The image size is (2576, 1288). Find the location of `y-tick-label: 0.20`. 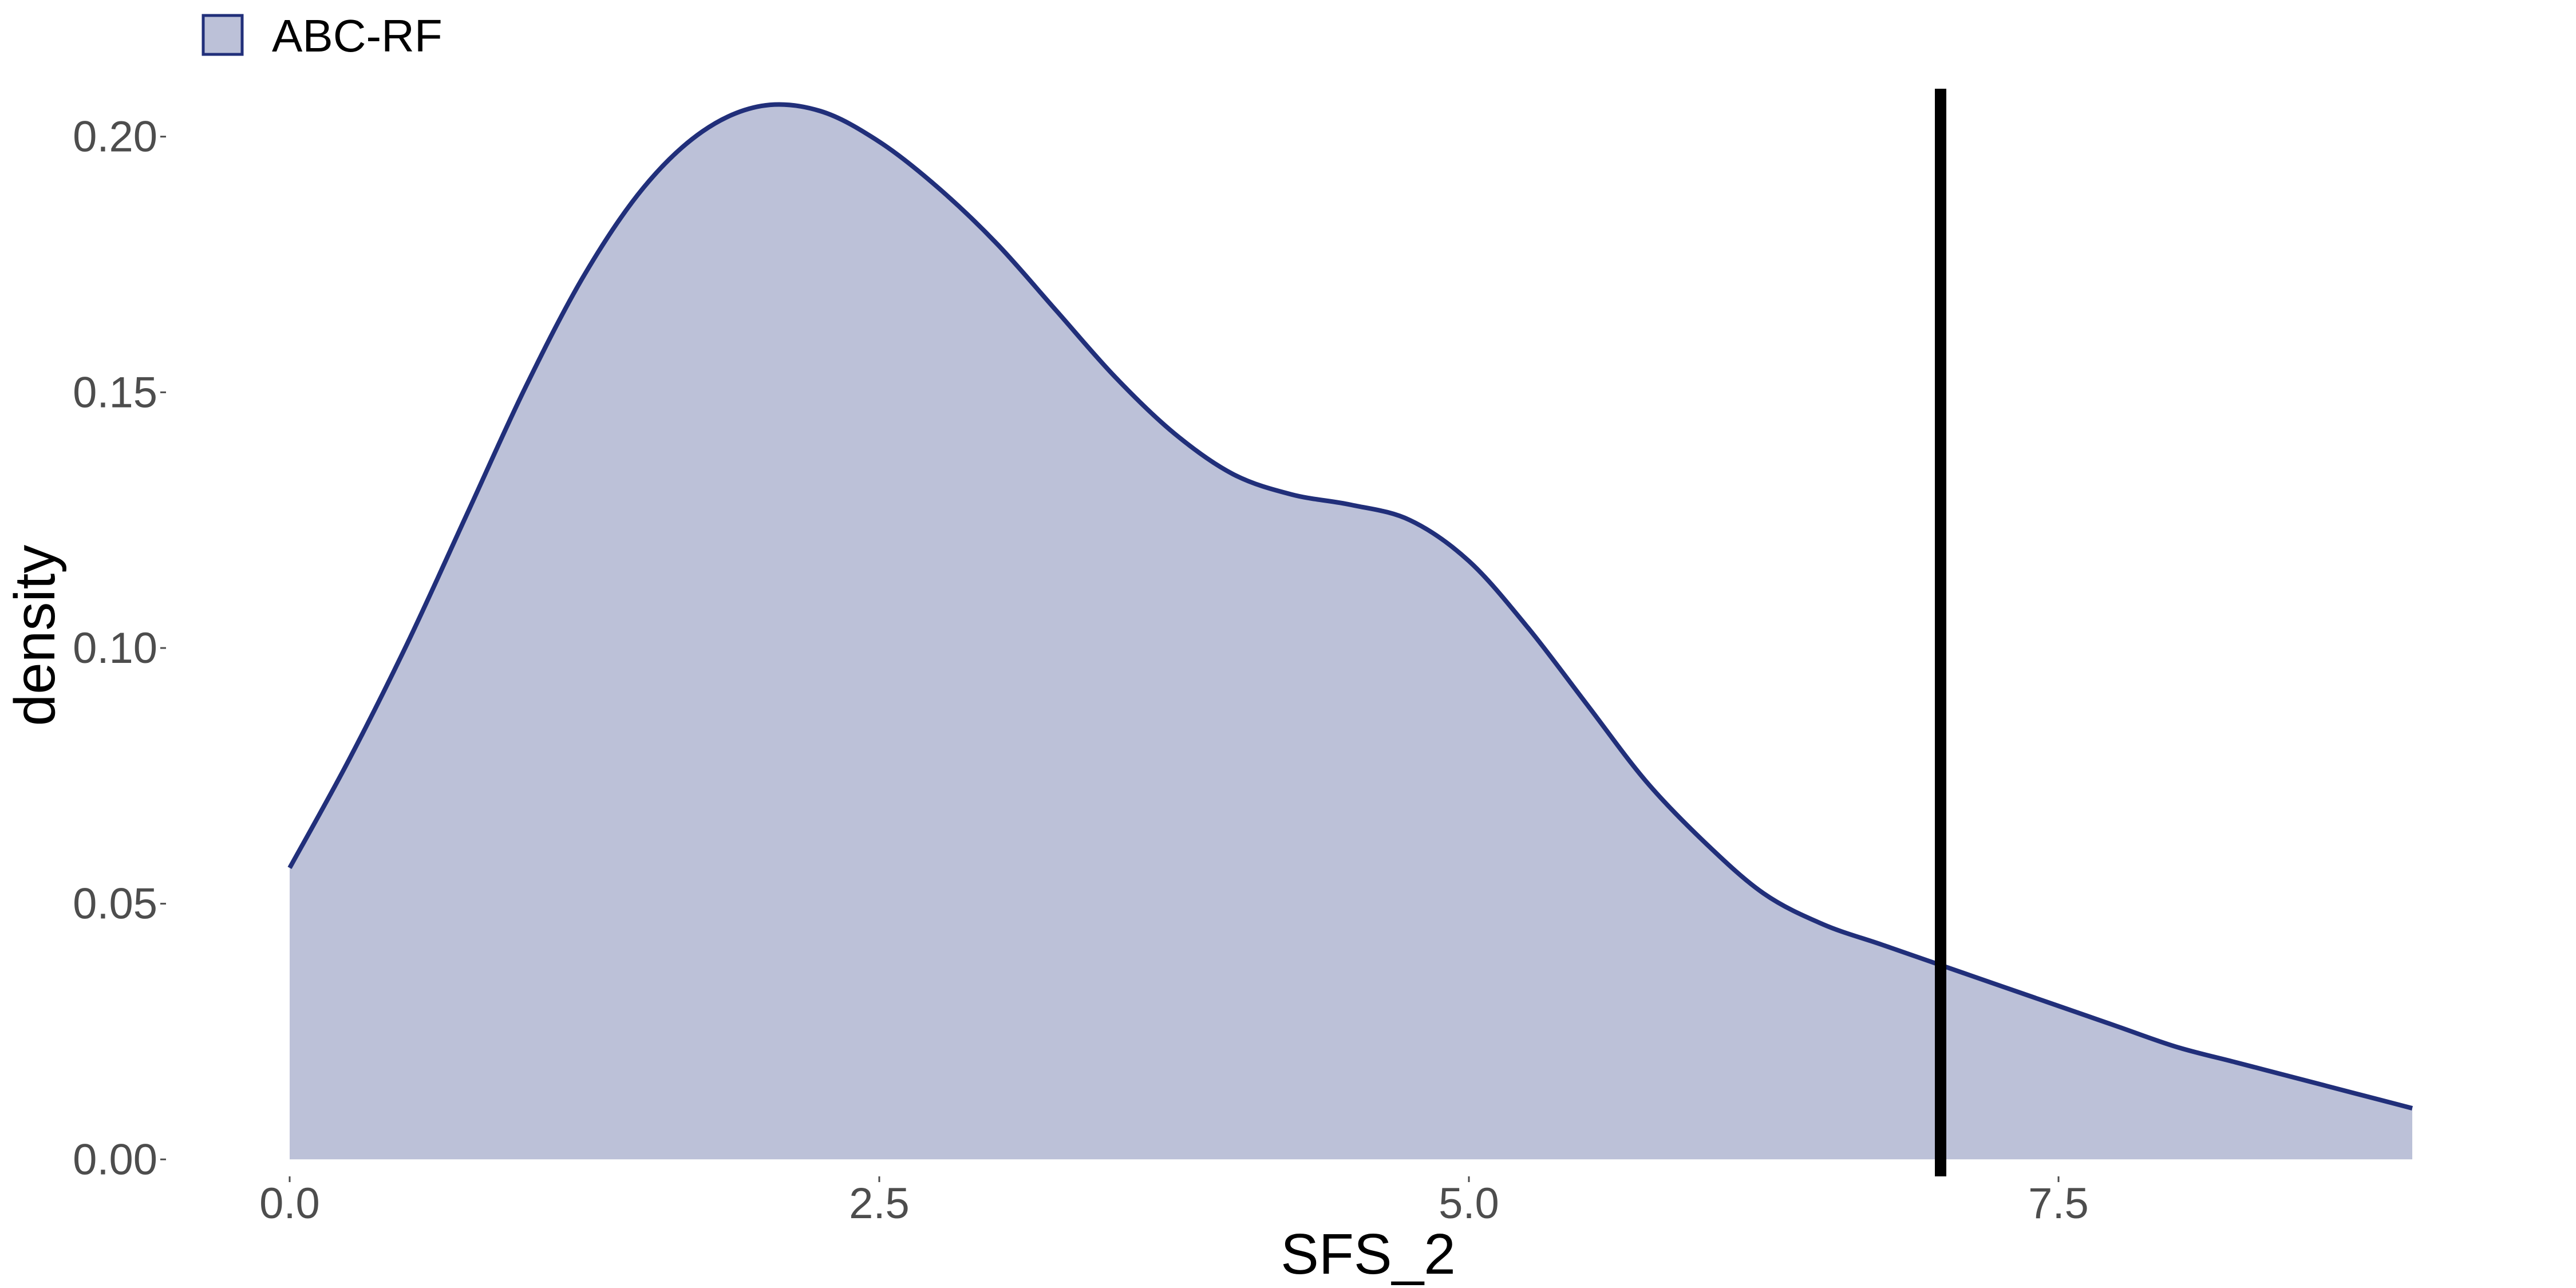

y-tick-label: 0.20 is located at coordinates (115, 137).